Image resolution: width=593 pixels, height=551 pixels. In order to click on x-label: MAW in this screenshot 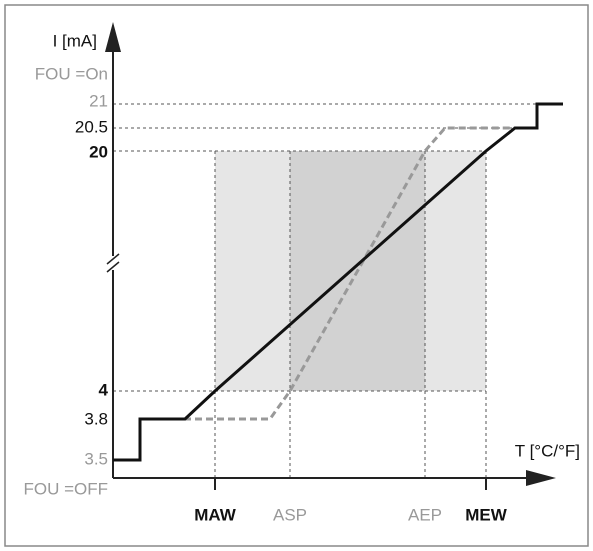, I will do `click(215, 514)`.